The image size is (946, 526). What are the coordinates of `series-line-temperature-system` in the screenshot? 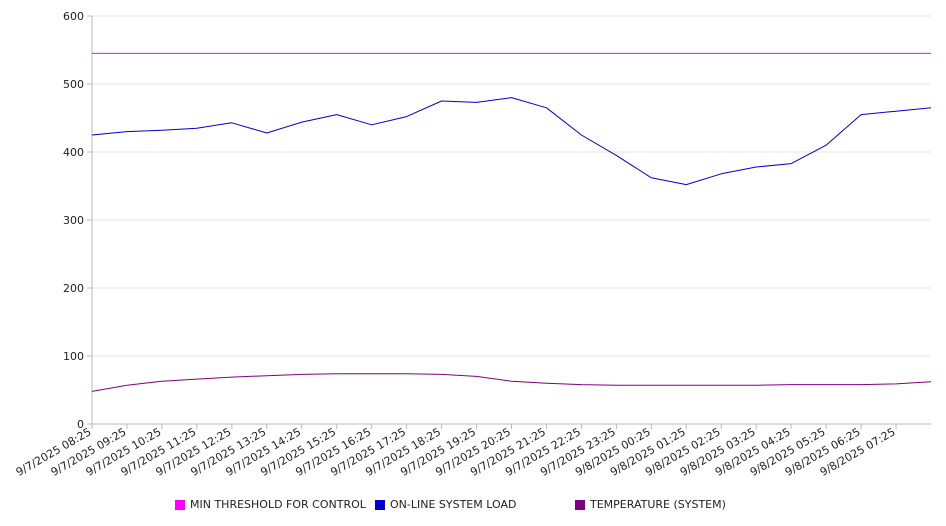 It's located at (511, 382).